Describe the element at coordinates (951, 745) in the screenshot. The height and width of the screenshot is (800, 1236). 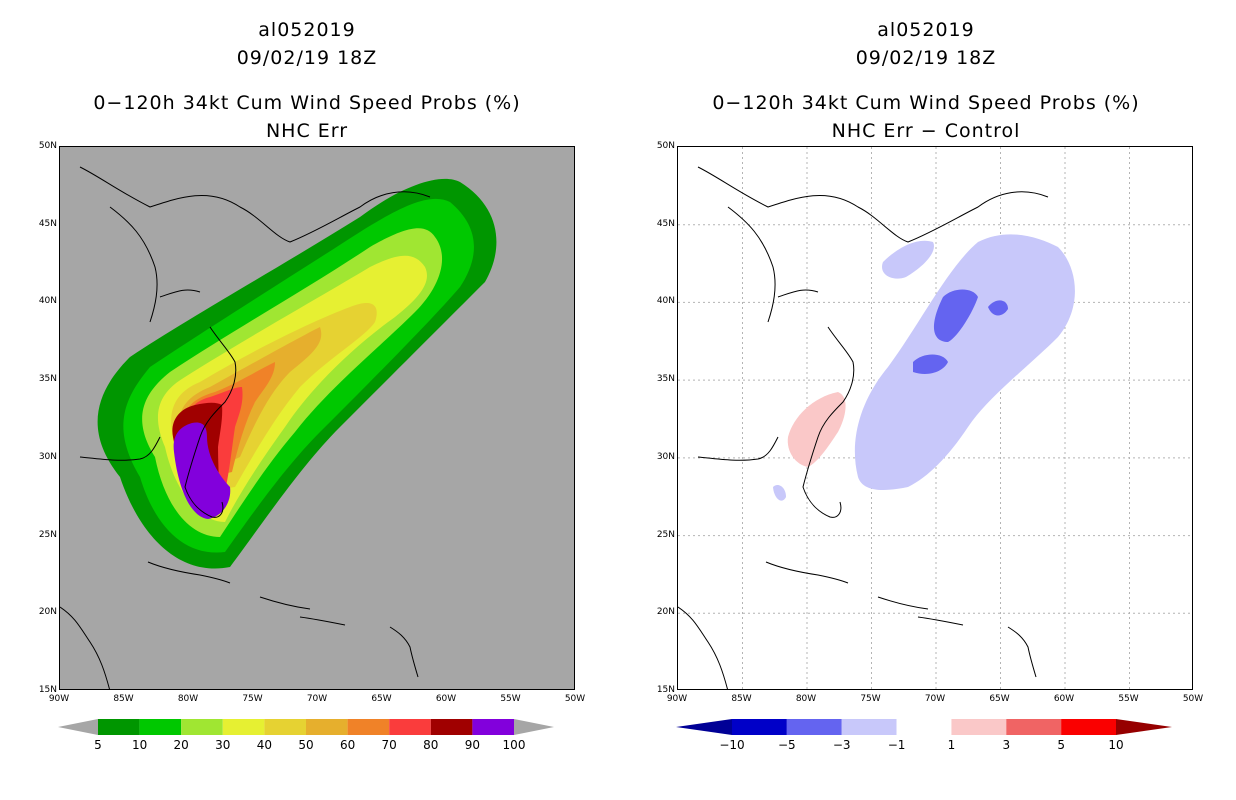
I see `colorbar-label: 1` at that location.